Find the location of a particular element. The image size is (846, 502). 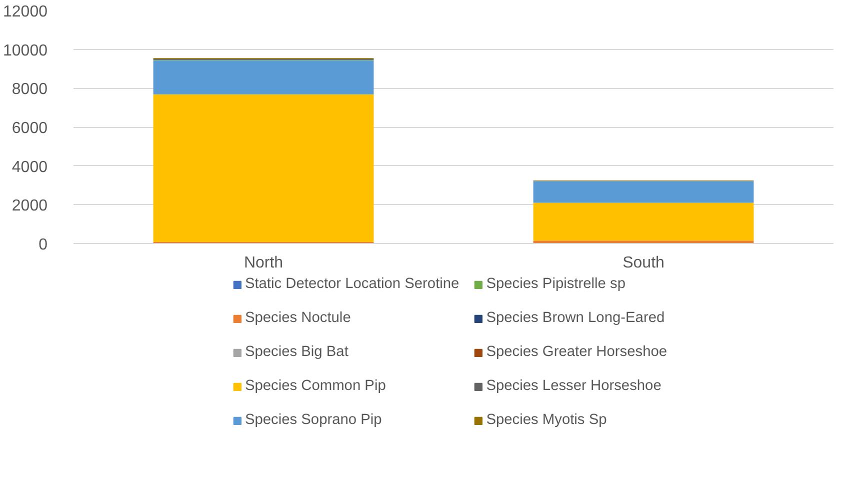

y-tick-label: 12000 is located at coordinates (25, 12).